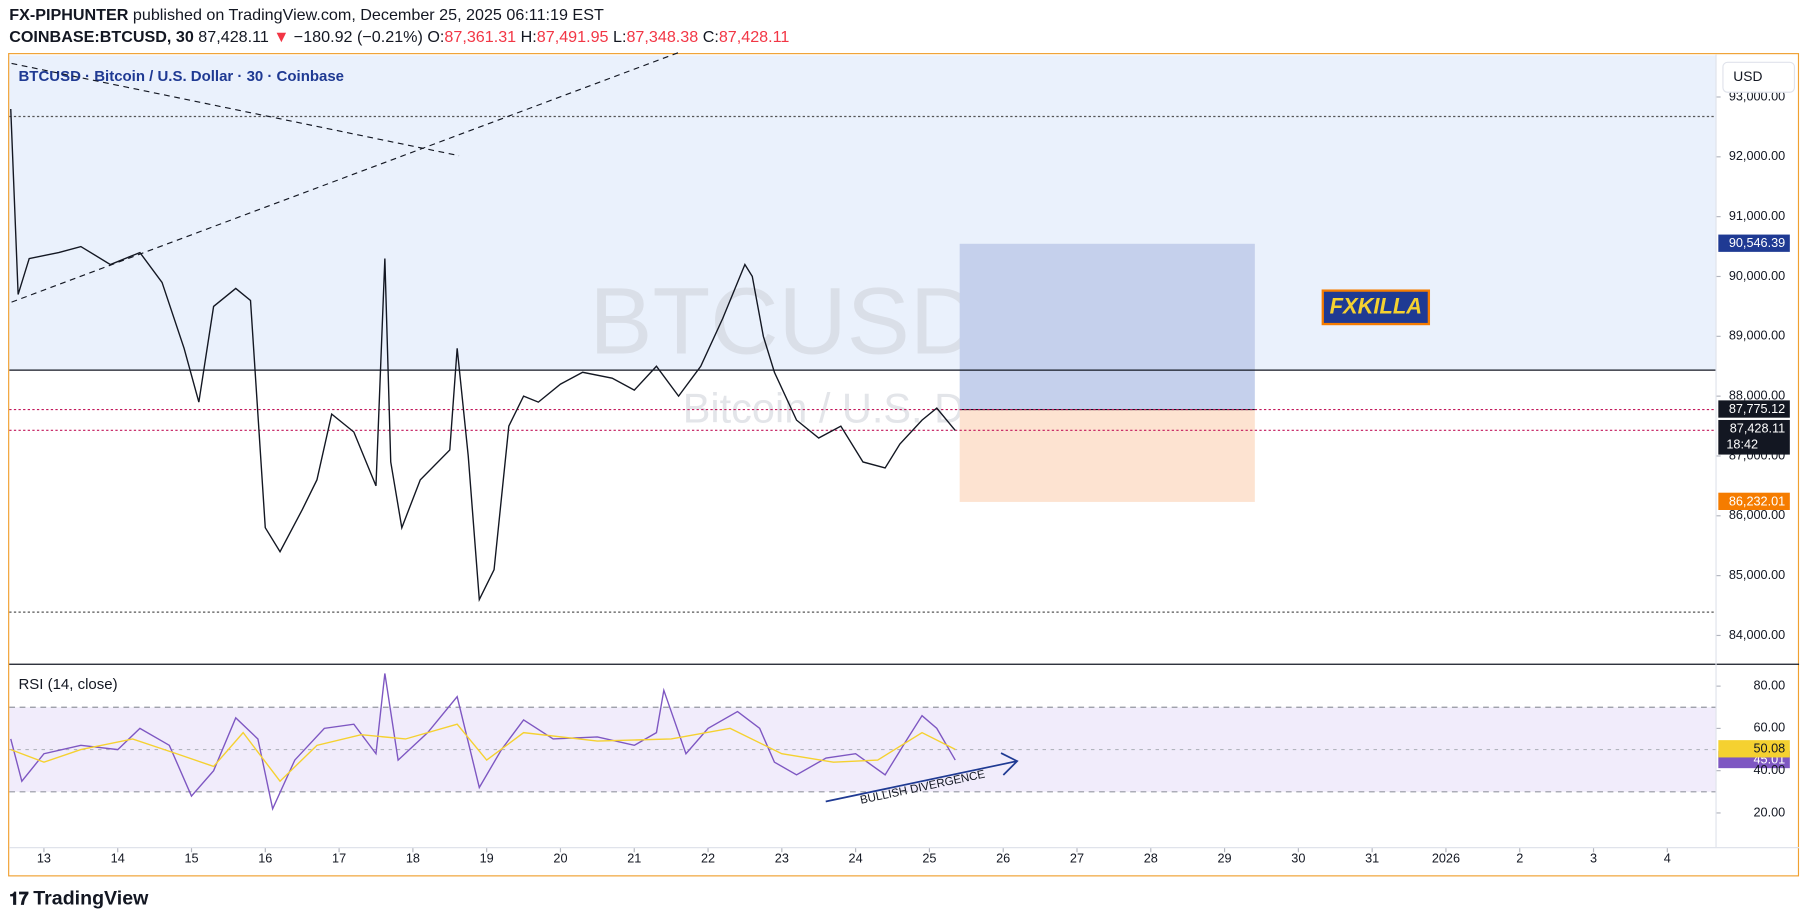  Describe the element at coordinates (480, 37) in the screenshot. I see `o-value: 87,361.31` at that location.